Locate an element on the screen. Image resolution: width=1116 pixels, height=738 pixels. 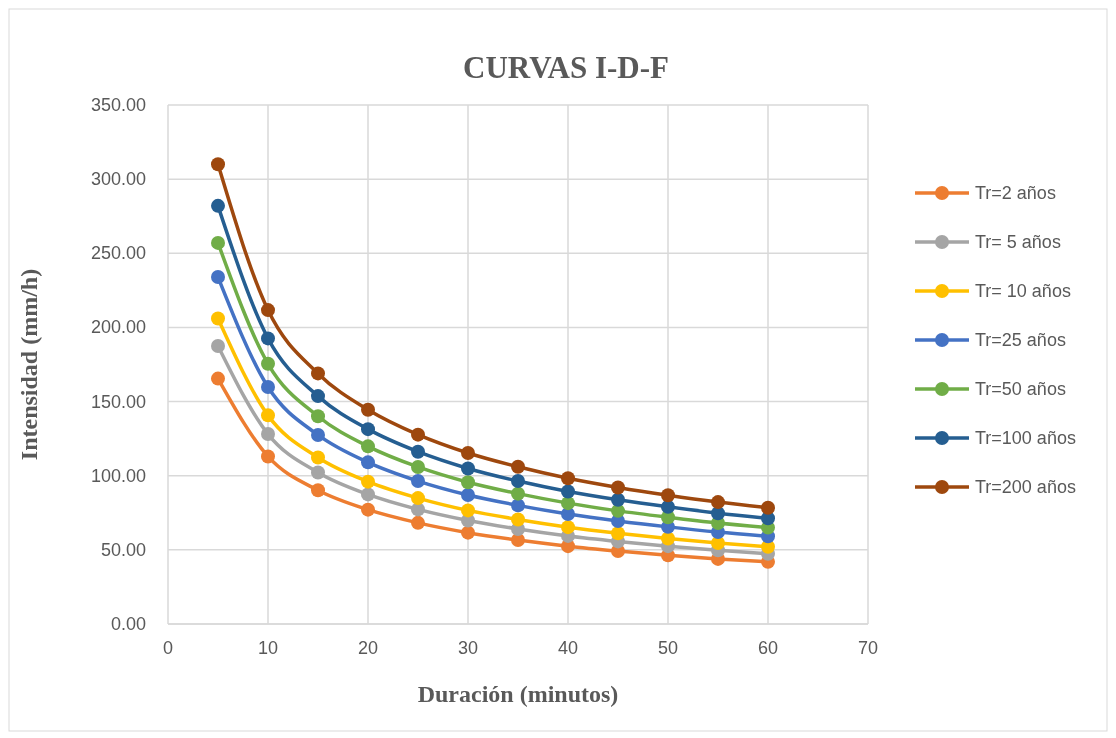
x-tick-label: 0 is located at coordinates (168, 648).